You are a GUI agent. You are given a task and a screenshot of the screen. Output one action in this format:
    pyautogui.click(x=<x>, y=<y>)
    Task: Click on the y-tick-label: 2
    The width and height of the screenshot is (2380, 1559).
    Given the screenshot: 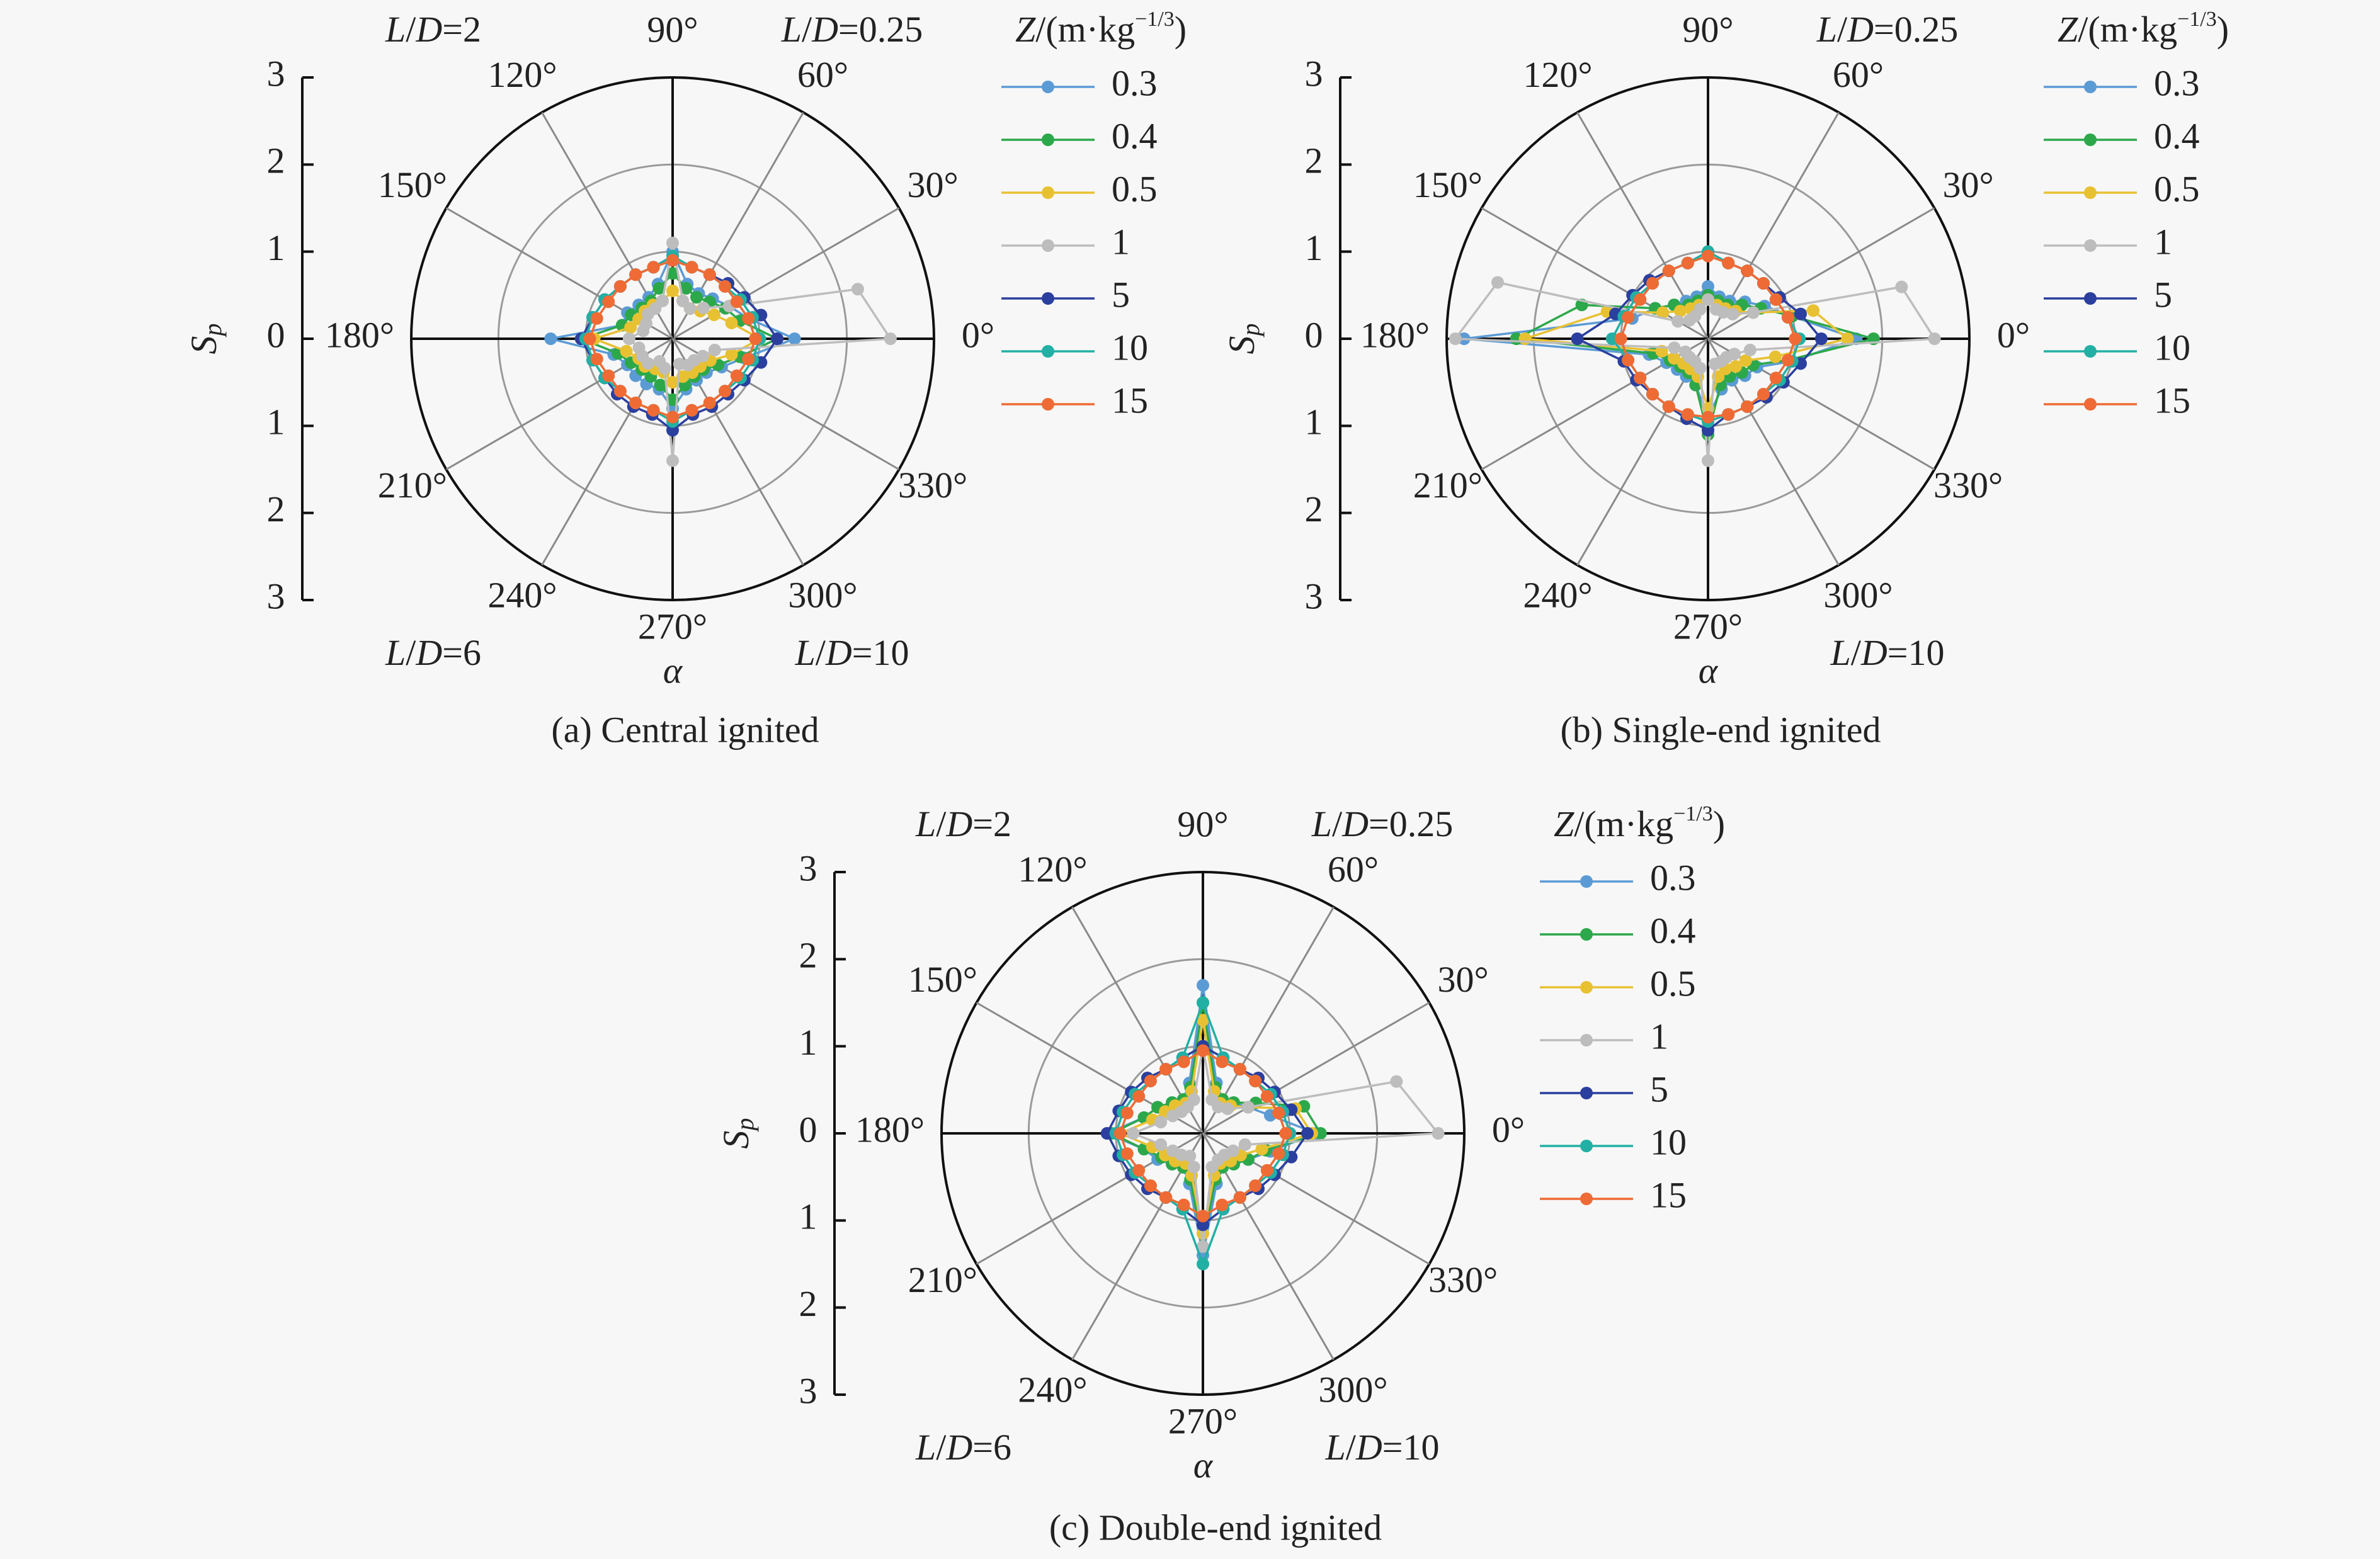 What is the action you would take?
    pyautogui.click(x=808, y=1303)
    